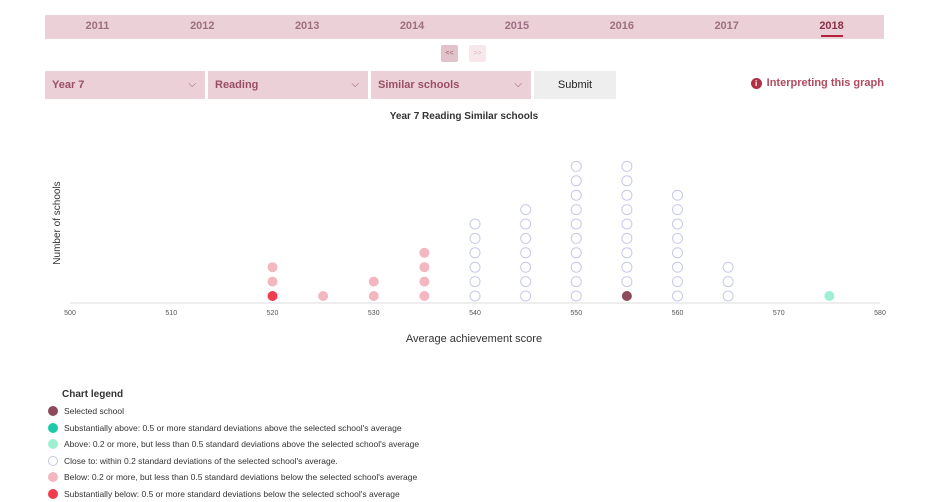  I want to click on school-dot-subst-below, so click(273, 296).